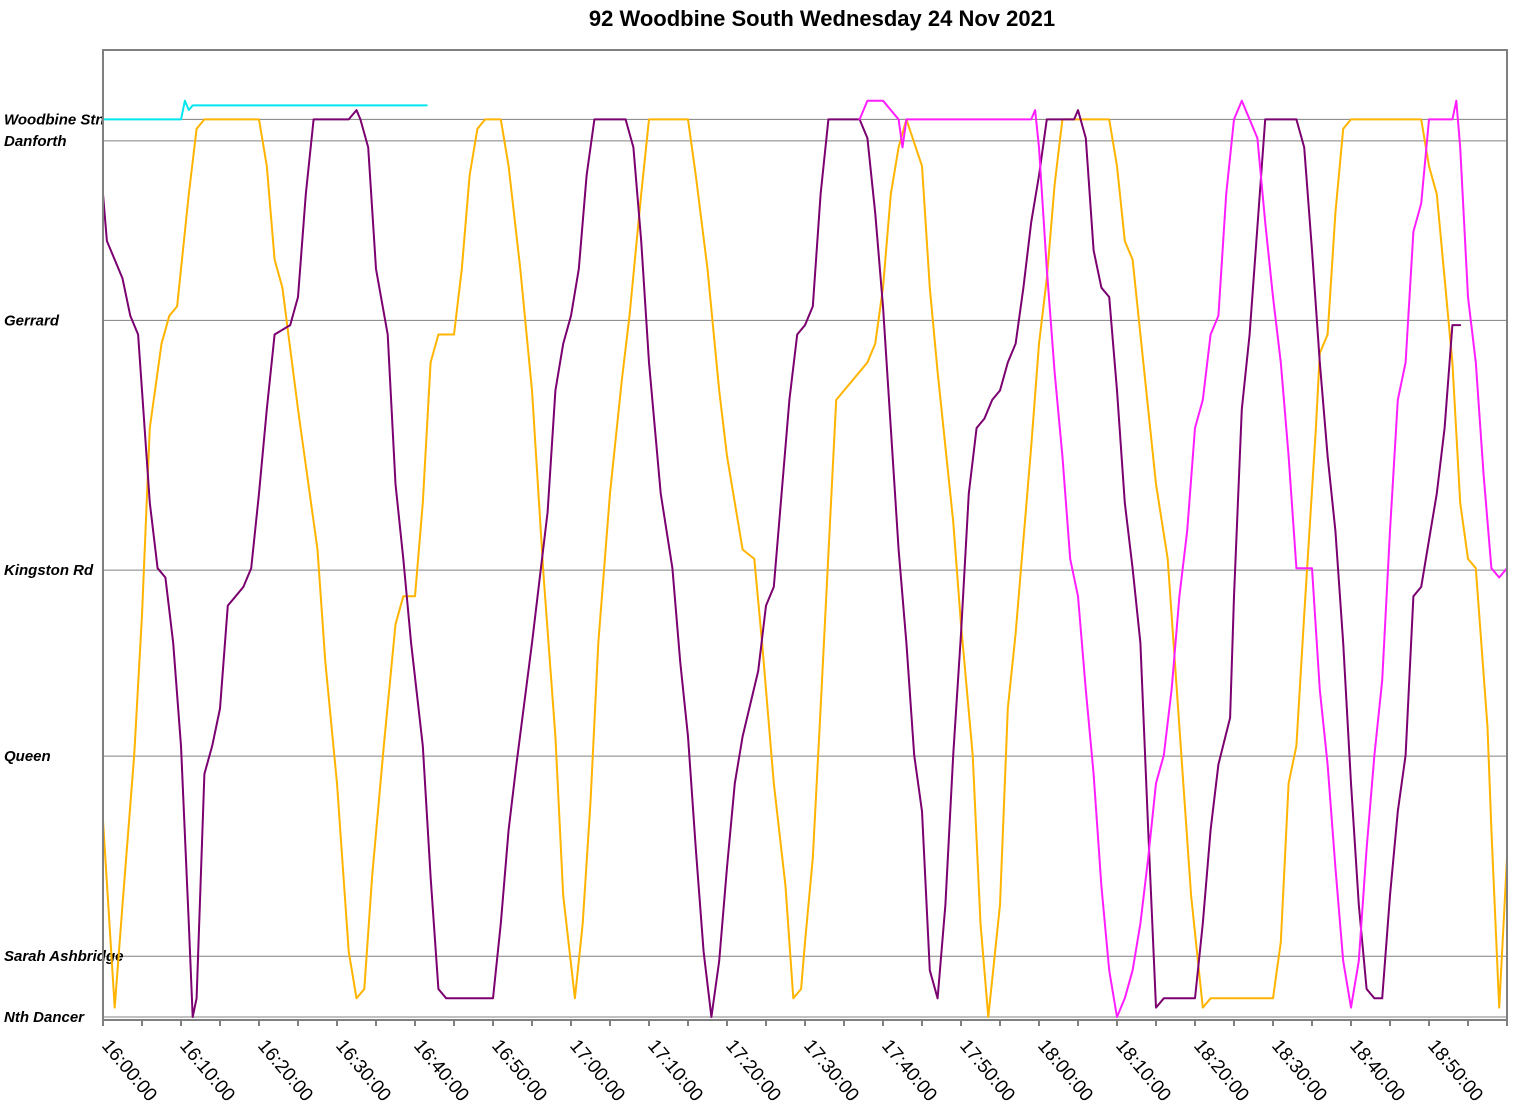 This screenshot has width=1520, height=1118. Describe the element at coordinates (909, 1071) in the screenshot. I see `x-tick-label-17-40-00: 17:40:00` at that location.